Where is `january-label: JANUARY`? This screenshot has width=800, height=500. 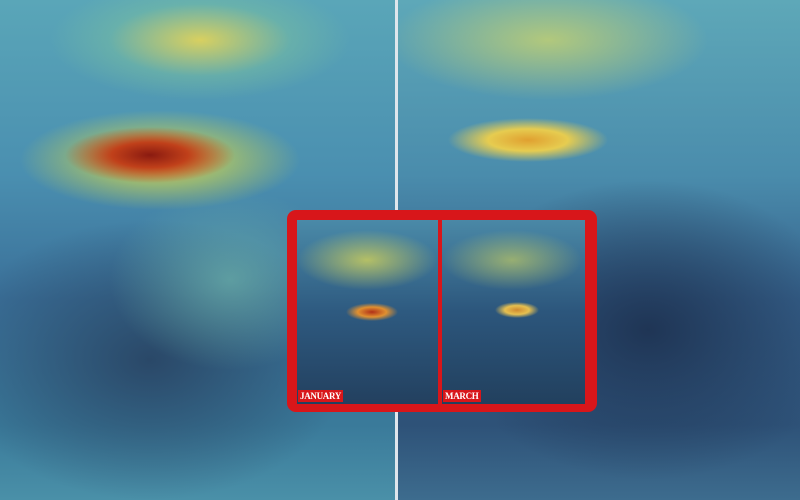 january-label: JANUARY is located at coordinates (321, 396).